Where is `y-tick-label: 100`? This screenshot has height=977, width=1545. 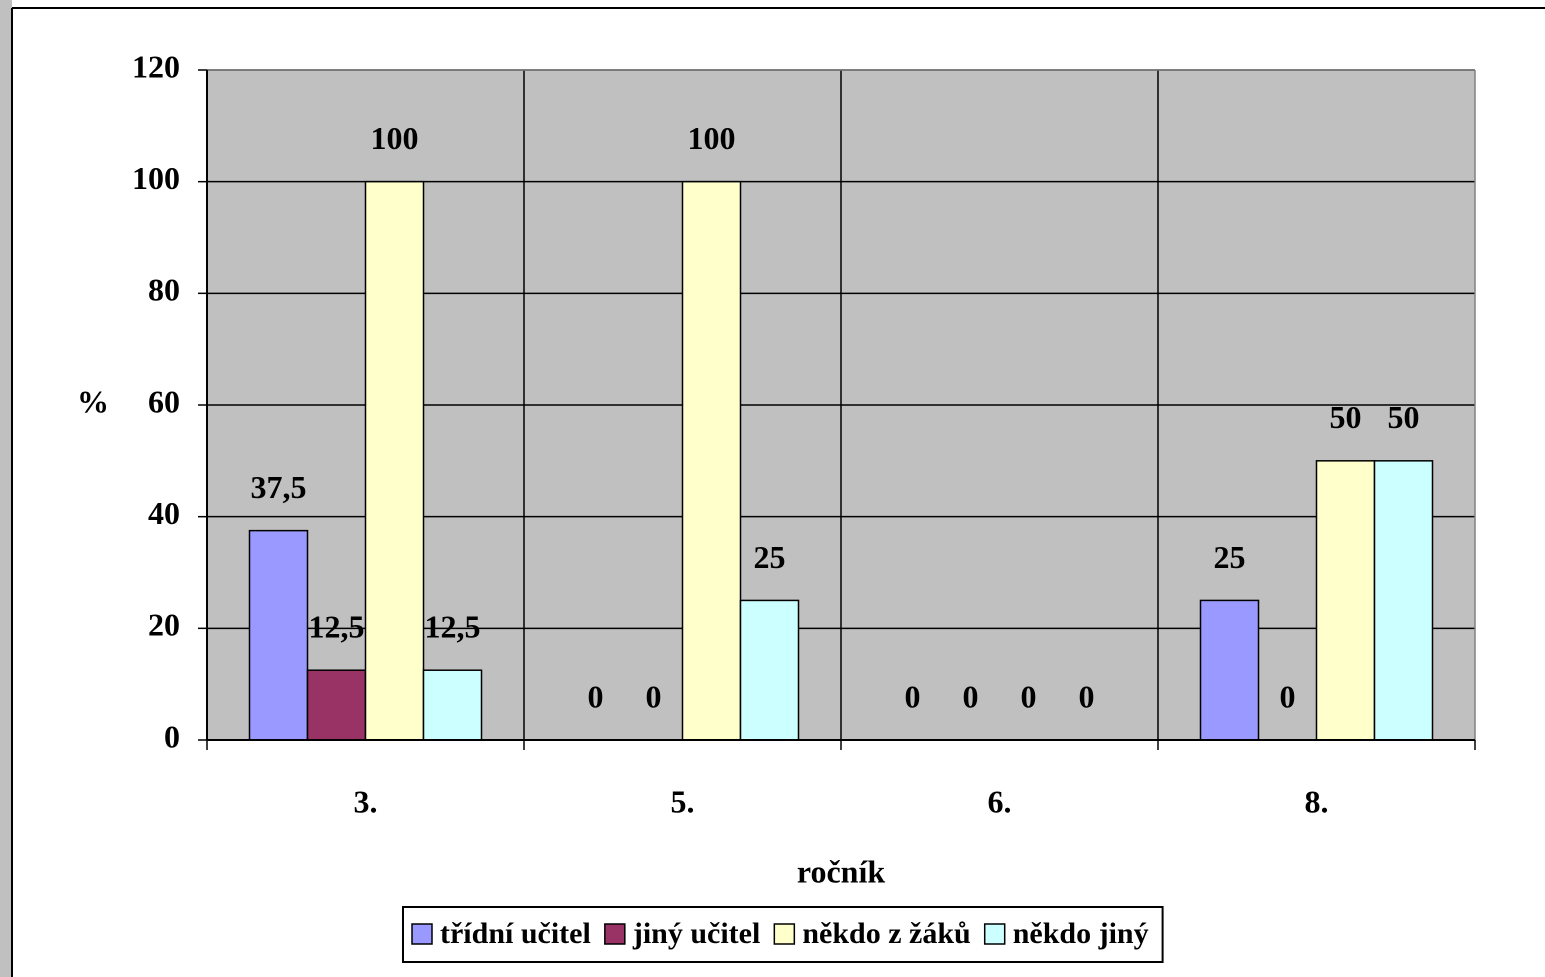
y-tick-label: 100 is located at coordinates (156, 178).